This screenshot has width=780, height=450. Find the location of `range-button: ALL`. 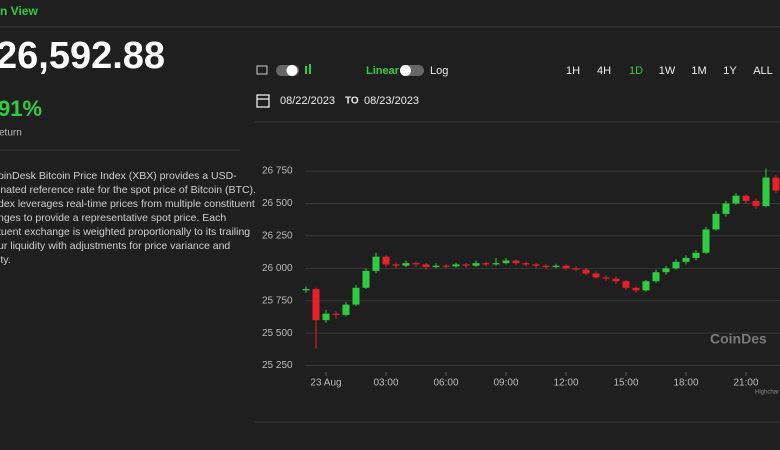

range-button: ALL is located at coordinates (763, 71).